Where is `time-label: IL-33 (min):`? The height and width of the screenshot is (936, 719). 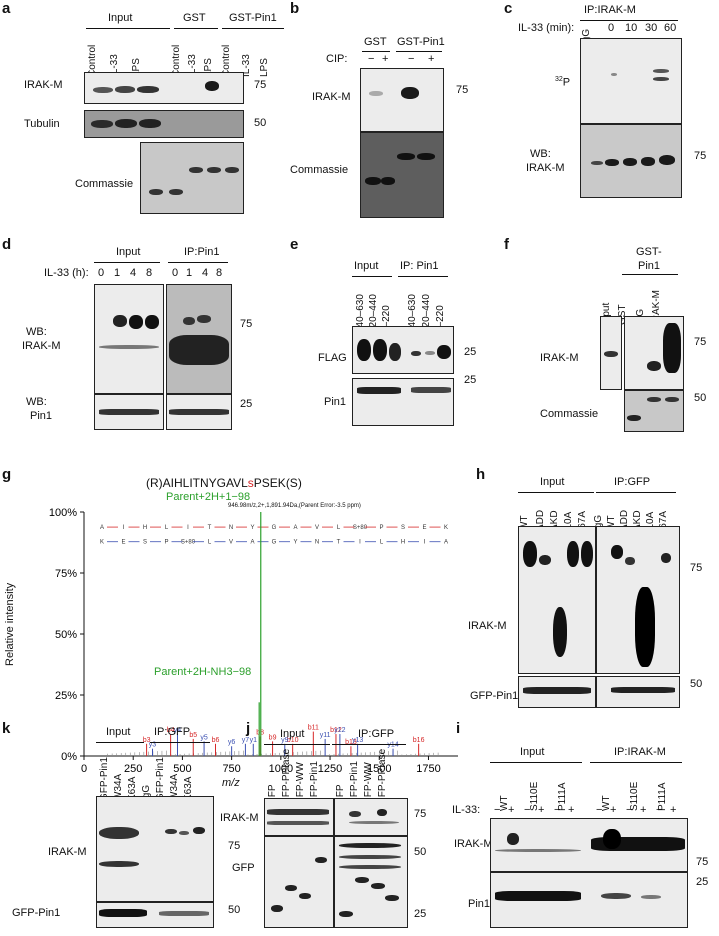 time-label: IL-33 (min): is located at coordinates (546, 28).